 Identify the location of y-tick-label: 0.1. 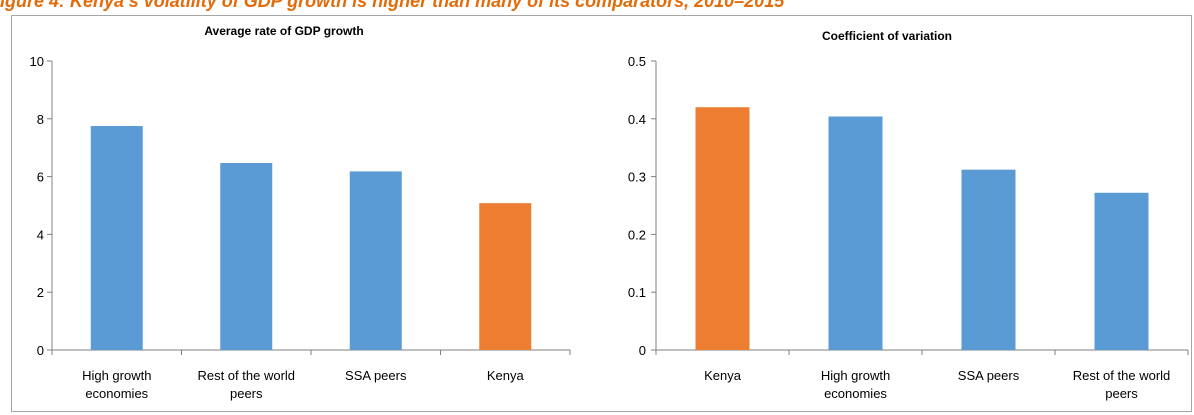
(637, 292).